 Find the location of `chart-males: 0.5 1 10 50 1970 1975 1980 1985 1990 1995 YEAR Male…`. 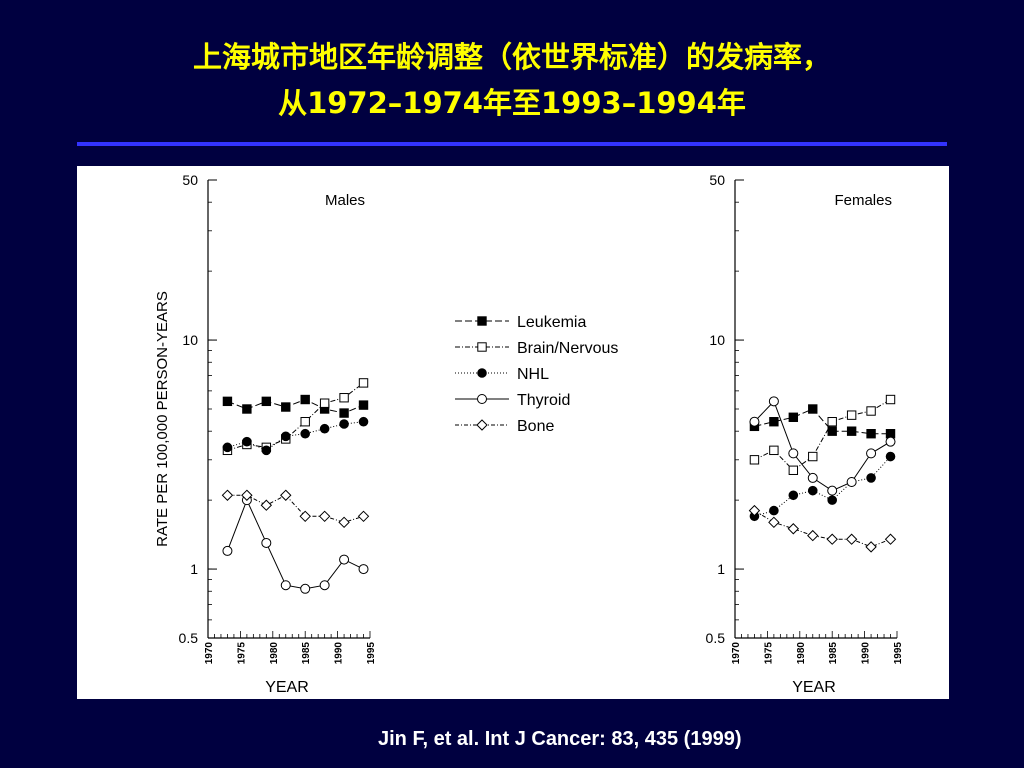

chart-males: 0.5 1 10 50 1970 1975 1980 1985 1990 1995 YEAR Male… is located at coordinates (265, 434).